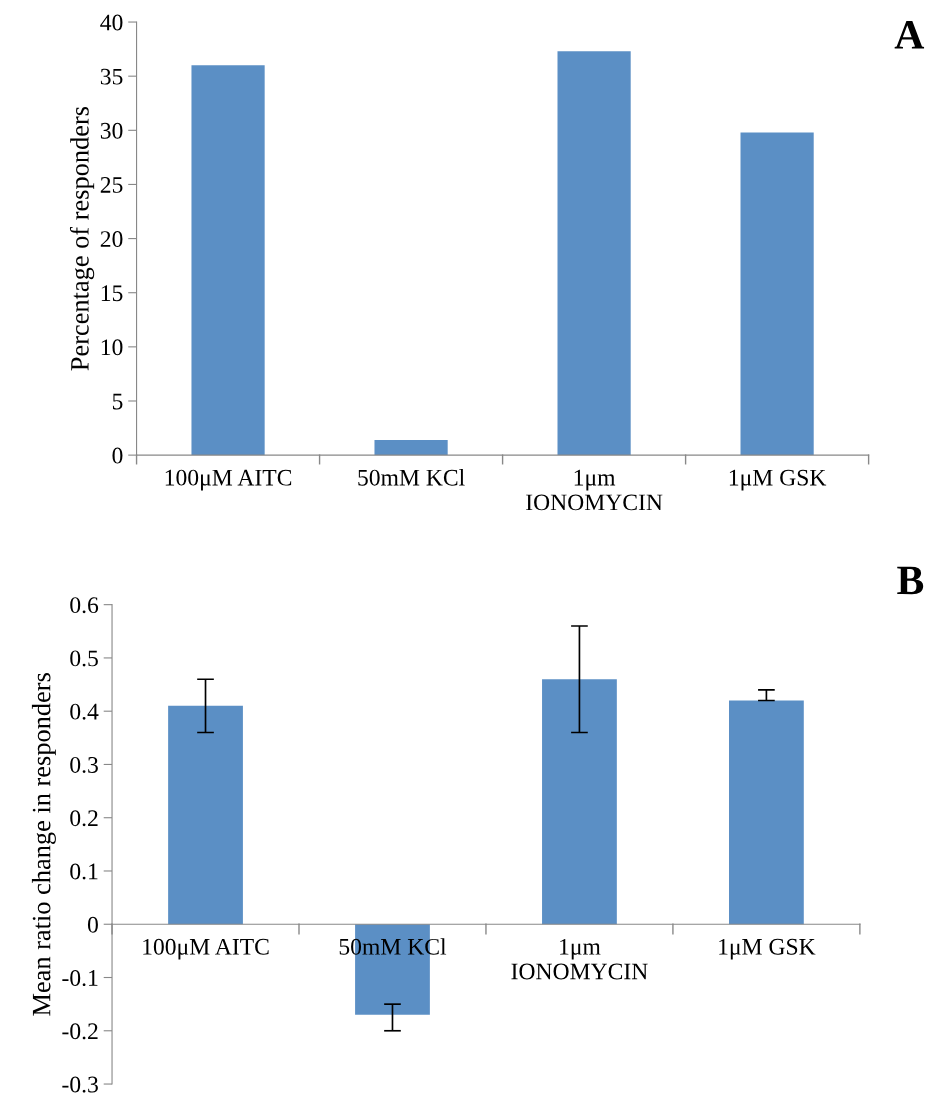 This screenshot has height=1102, width=929. What do you see at coordinates (112, 347) in the screenshot?
I see `y-tick-label: 10` at bounding box center [112, 347].